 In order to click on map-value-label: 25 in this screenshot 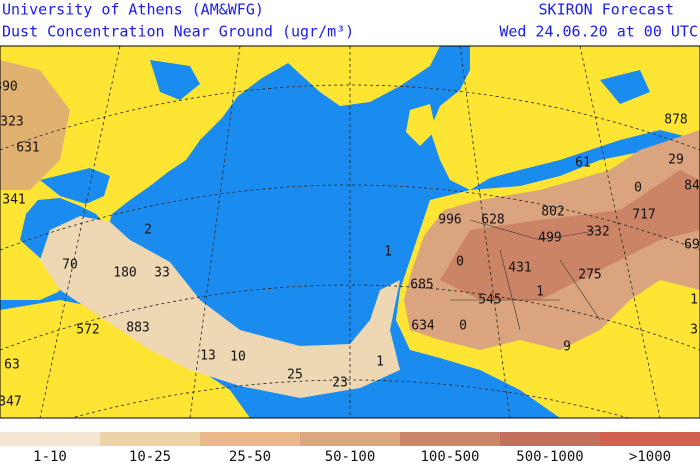, I will do `click(295, 375)`.